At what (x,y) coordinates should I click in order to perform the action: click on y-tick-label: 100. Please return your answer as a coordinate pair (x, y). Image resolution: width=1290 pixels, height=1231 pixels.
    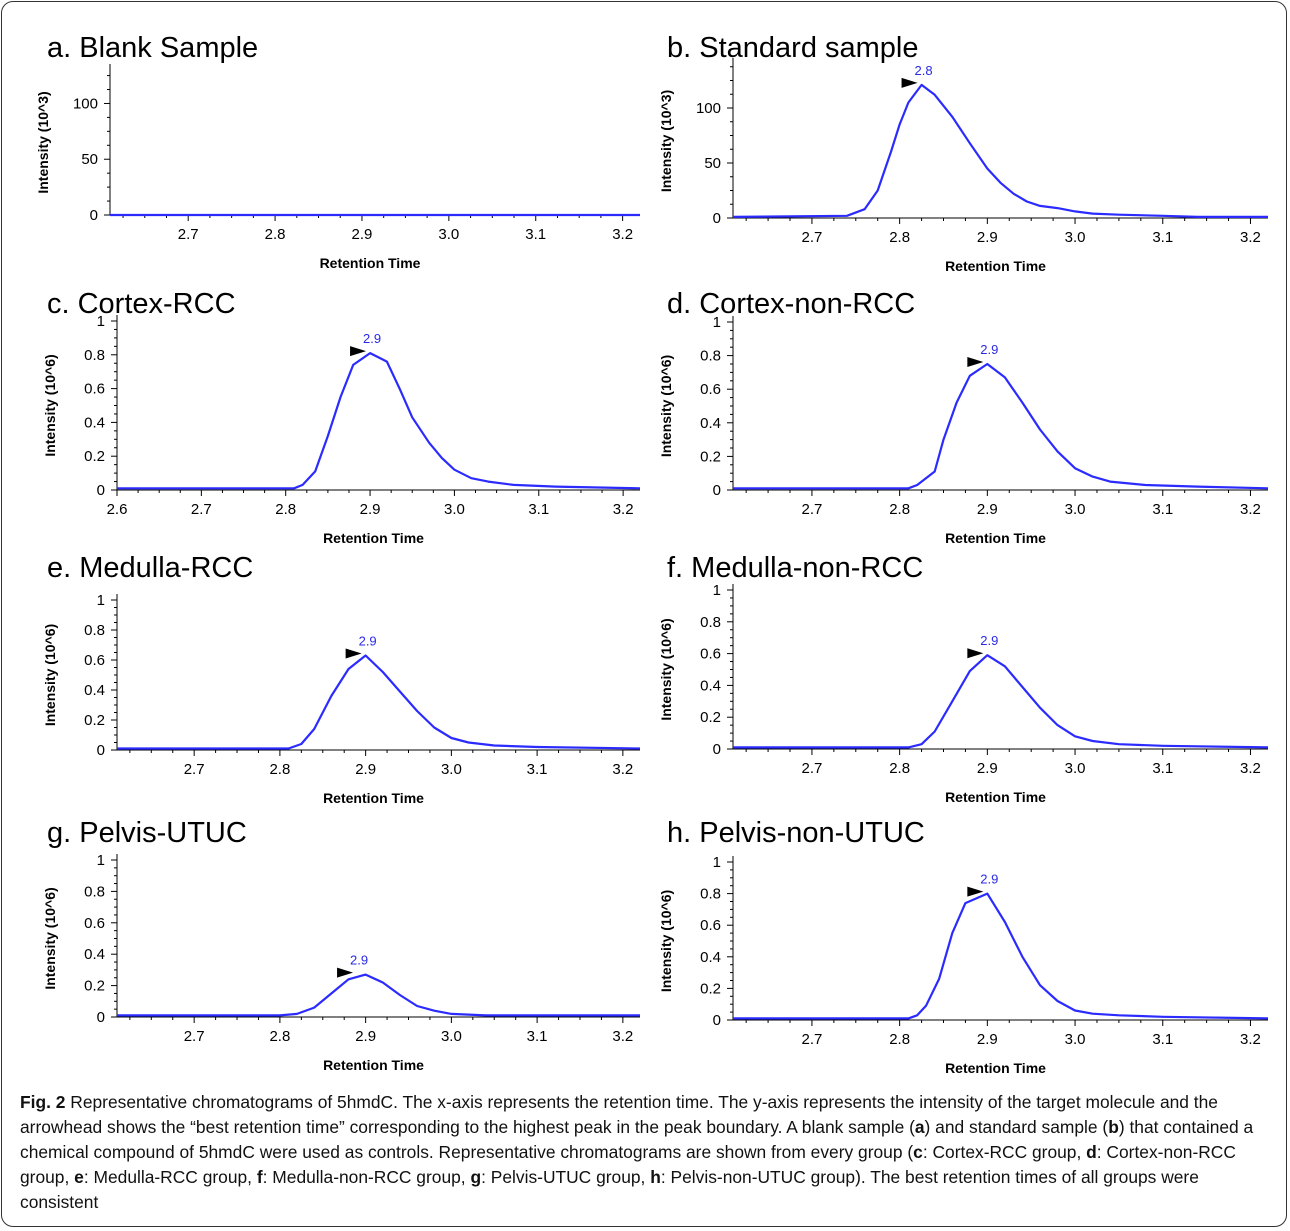
    Looking at the image, I should click on (85, 103).